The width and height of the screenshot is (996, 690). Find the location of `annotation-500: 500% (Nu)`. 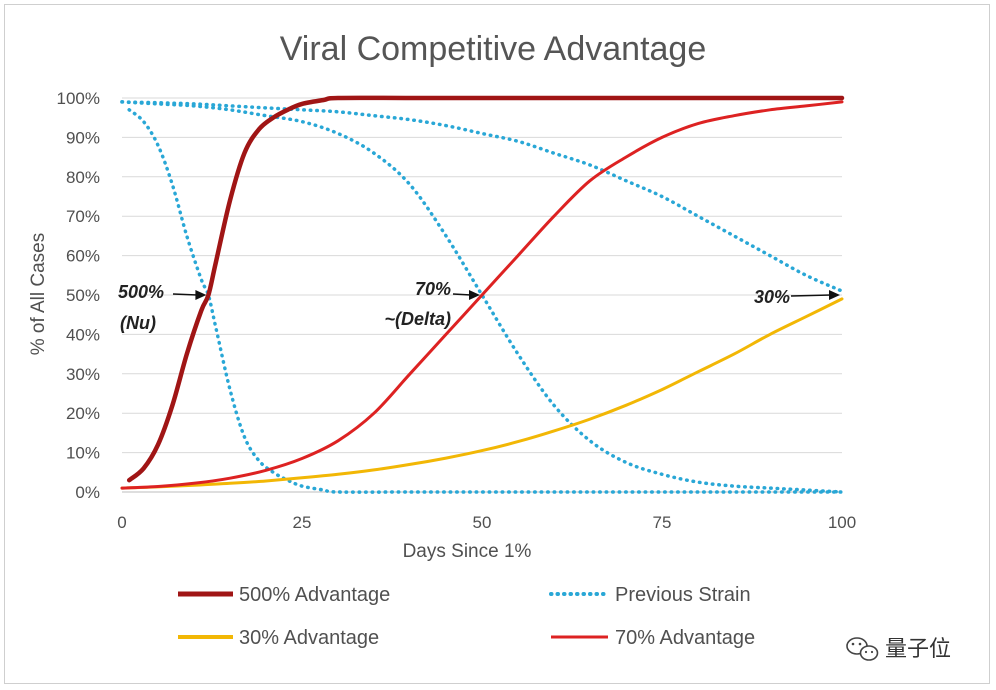

annotation-500: 500% (Nu) is located at coordinates (141, 307).